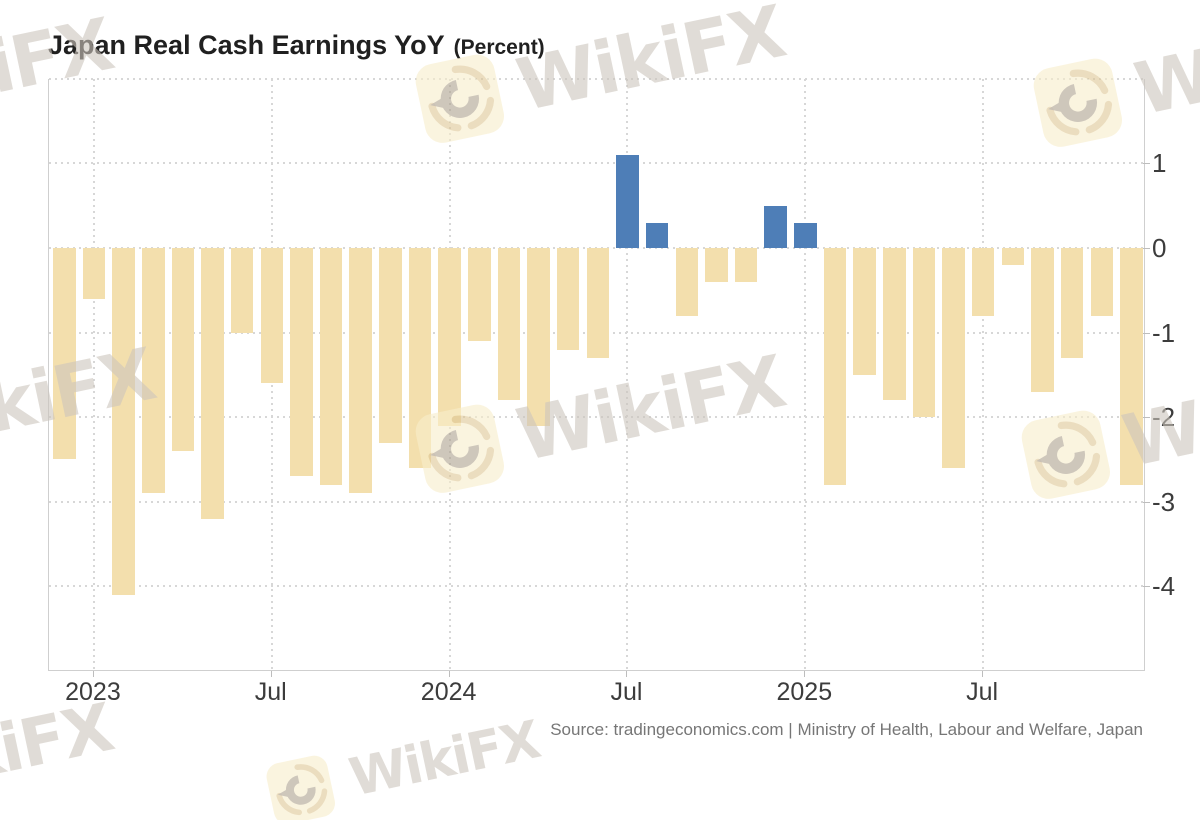 This screenshot has width=1200, height=820. Describe the element at coordinates (93, 374) in the screenshot. I see `gridline-x-2023` at that location.